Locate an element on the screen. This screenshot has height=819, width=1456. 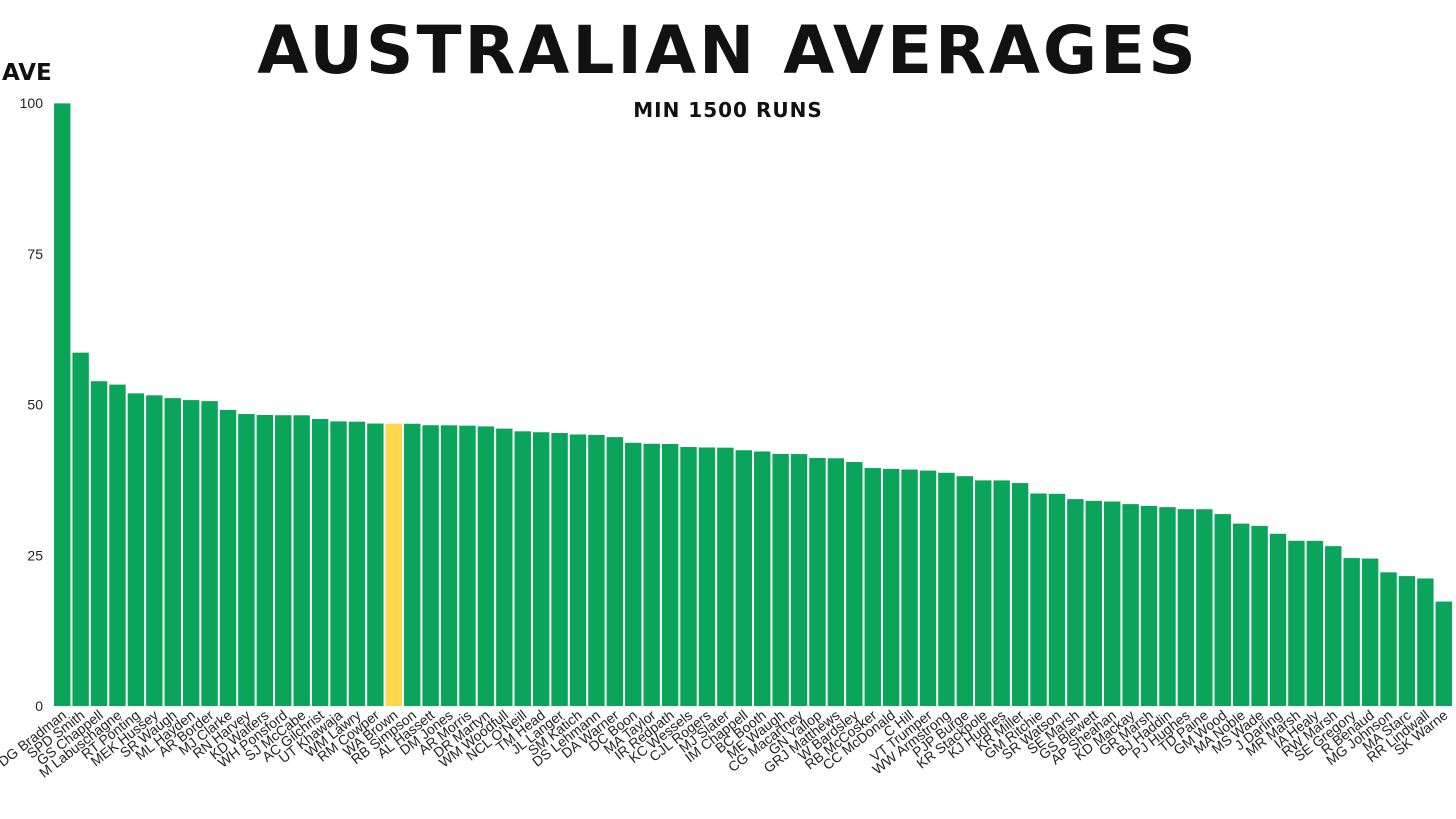
y-tick-label: 100 is located at coordinates (32, 103).